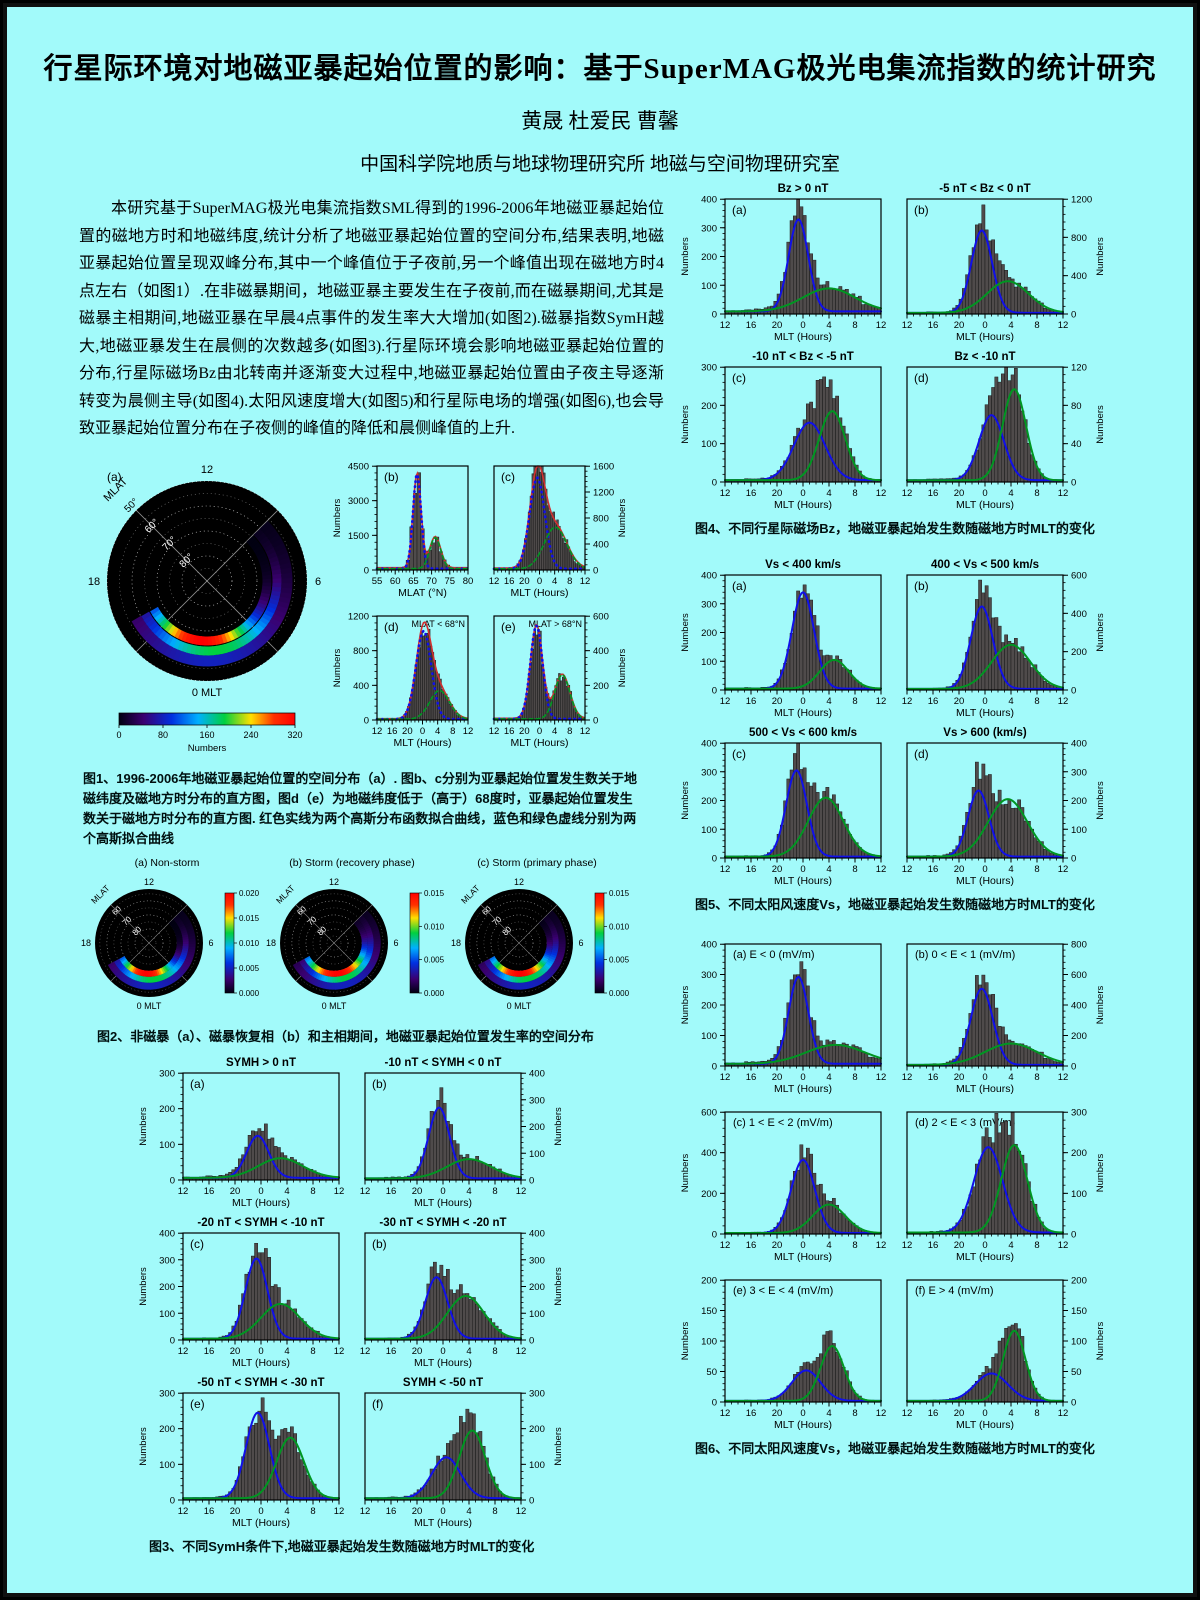  What do you see at coordinates (1076, 444) in the screenshot?
I see `svg-text: 40` at bounding box center [1076, 444].